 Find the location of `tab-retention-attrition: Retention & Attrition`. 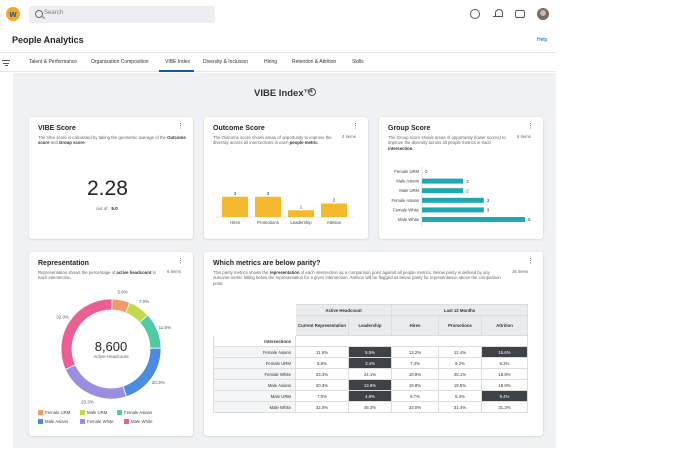

tab-retention-attrition: Retention & Attrition is located at coordinates (314, 62).